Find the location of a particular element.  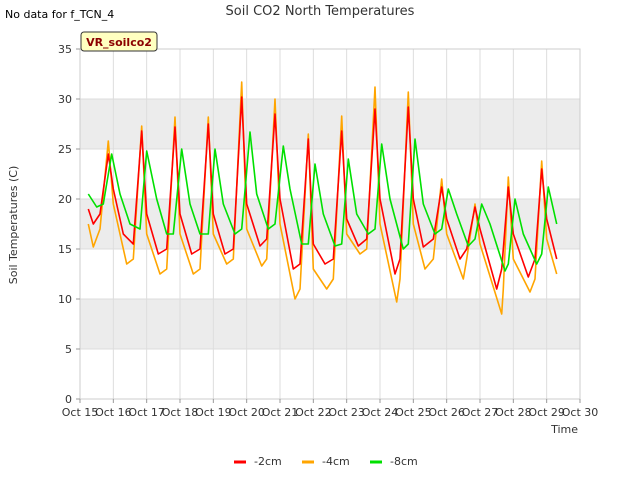

y-tick-label: 15 is located at coordinates (65, 249).